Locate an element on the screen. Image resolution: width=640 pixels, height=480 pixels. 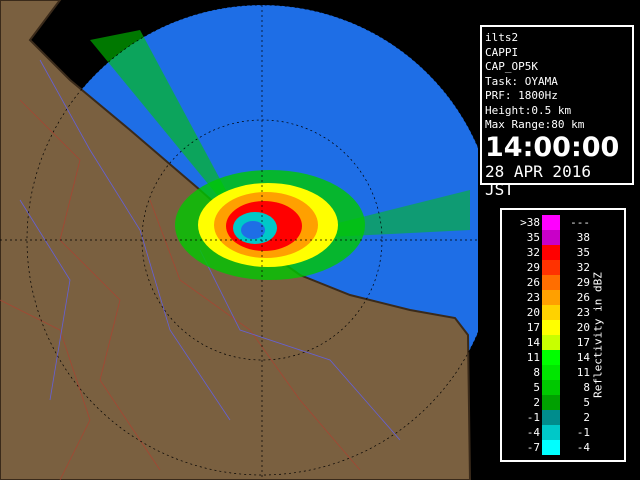
legend-row: >38 --- is located at coordinates (563, 222).